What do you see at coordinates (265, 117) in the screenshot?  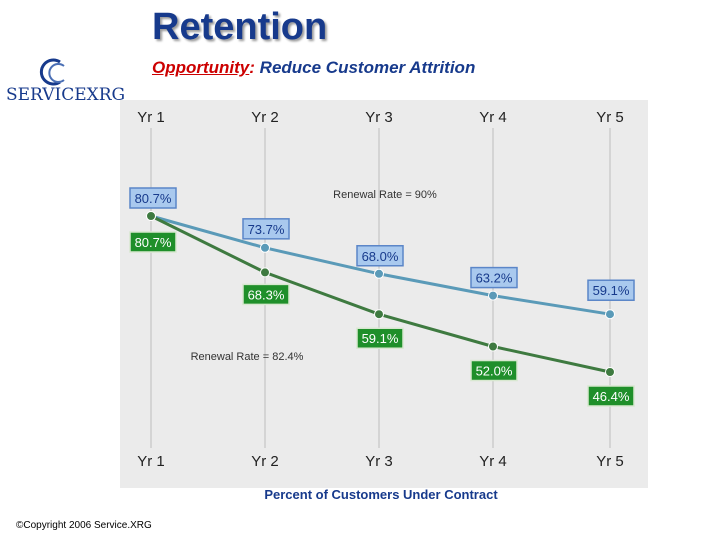 I see `x-tick-label-top: Yr 2` at bounding box center [265, 117].